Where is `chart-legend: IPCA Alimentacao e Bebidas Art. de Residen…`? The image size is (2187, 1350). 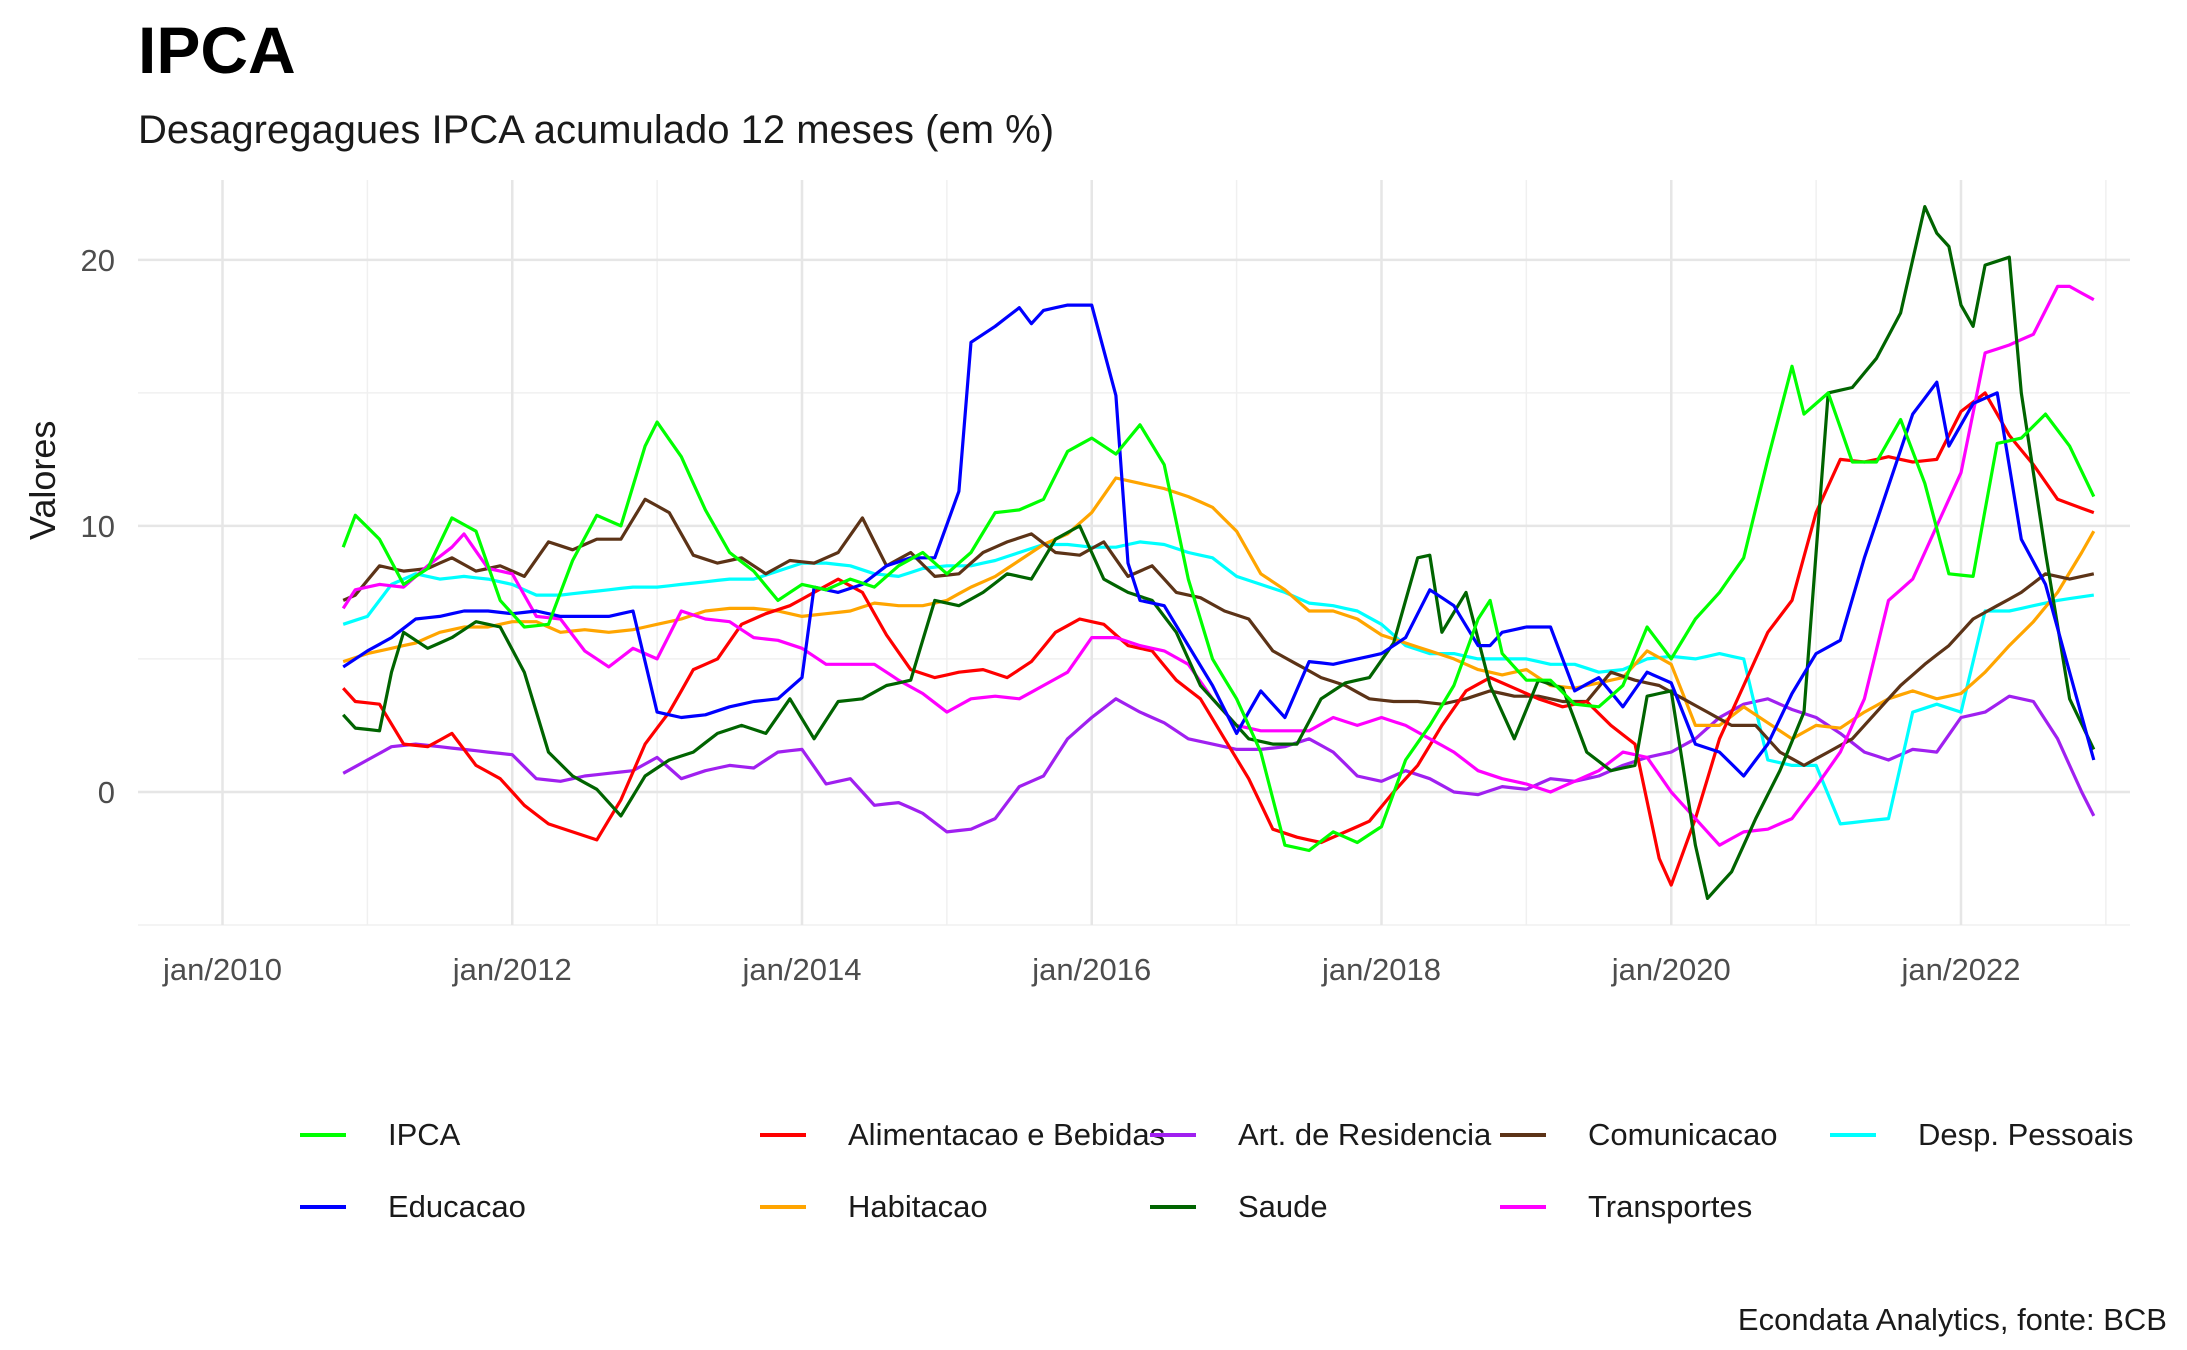 chart-legend: IPCA Alimentacao e Bebidas Art. de Residen… is located at coordinates (1216, 1195).